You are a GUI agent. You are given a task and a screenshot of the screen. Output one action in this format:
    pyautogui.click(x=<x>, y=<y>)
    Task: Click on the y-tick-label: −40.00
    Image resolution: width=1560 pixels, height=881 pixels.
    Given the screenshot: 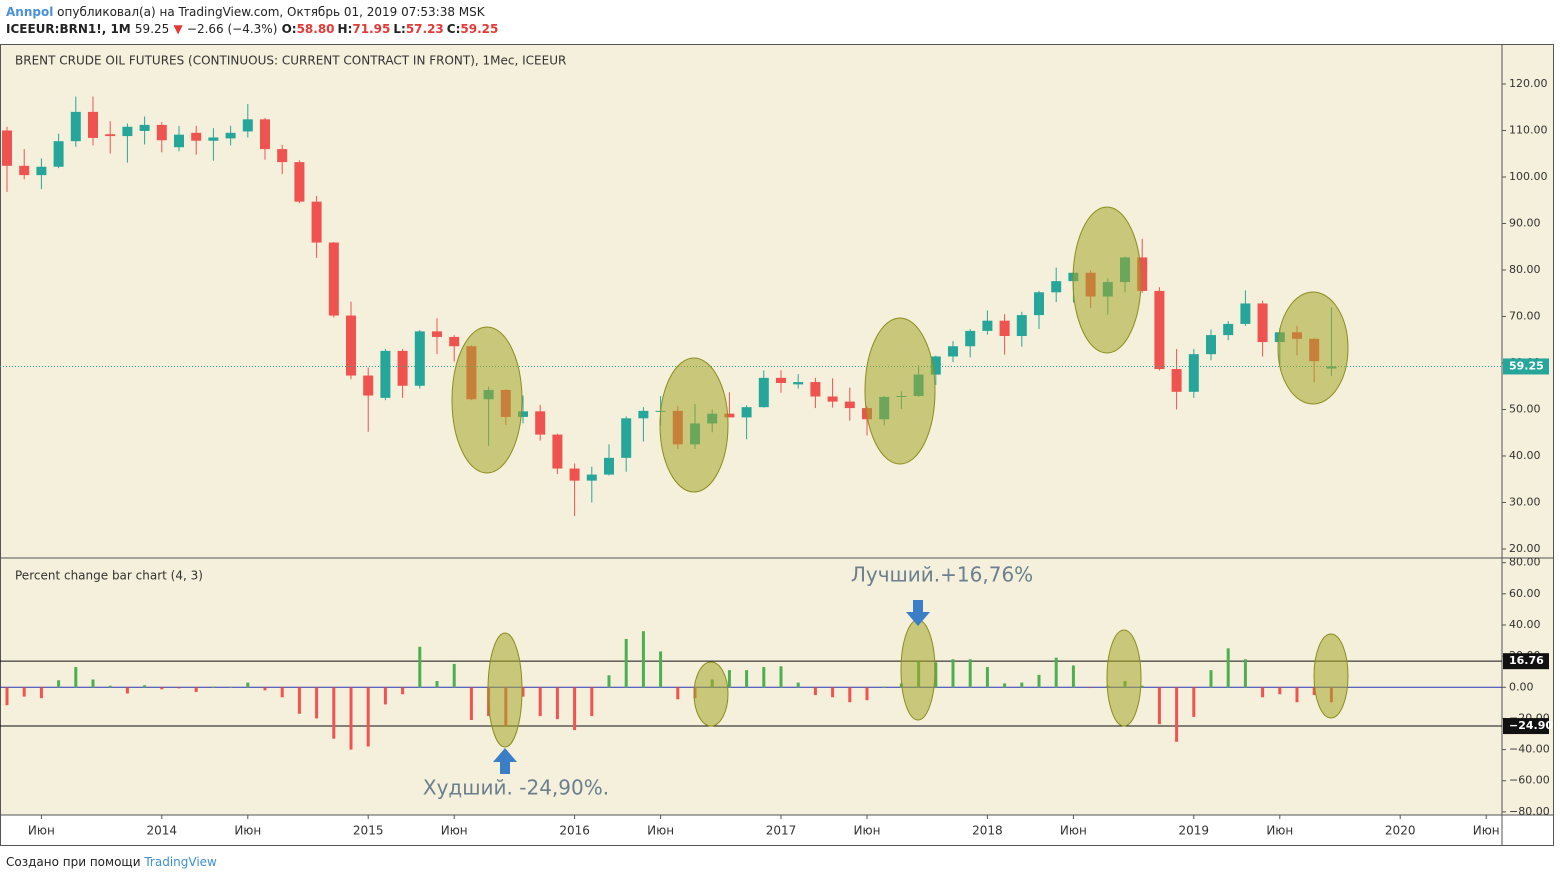 What is the action you would take?
    pyautogui.click(x=1529, y=749)
    